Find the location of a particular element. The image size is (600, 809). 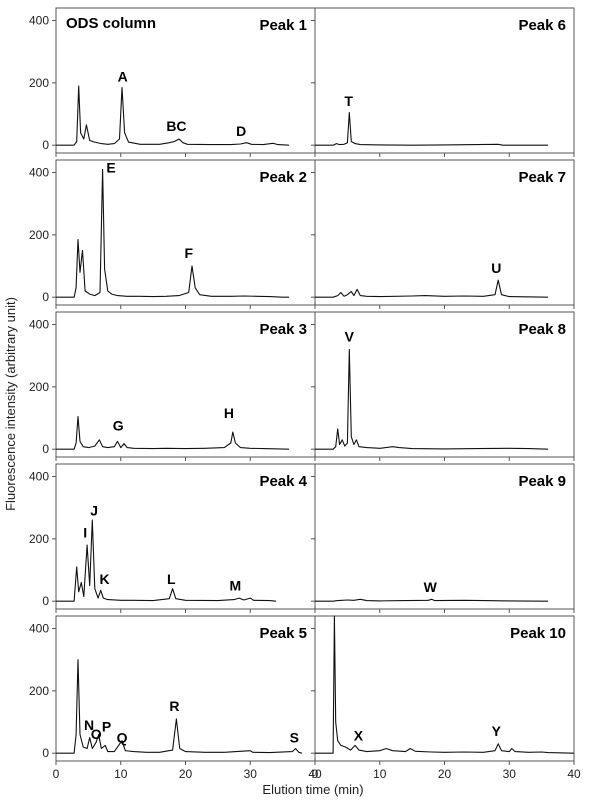

chart-panel-10: 0 10 20 30 40 Peak 10 X Y is located at coordinates (446, 698).